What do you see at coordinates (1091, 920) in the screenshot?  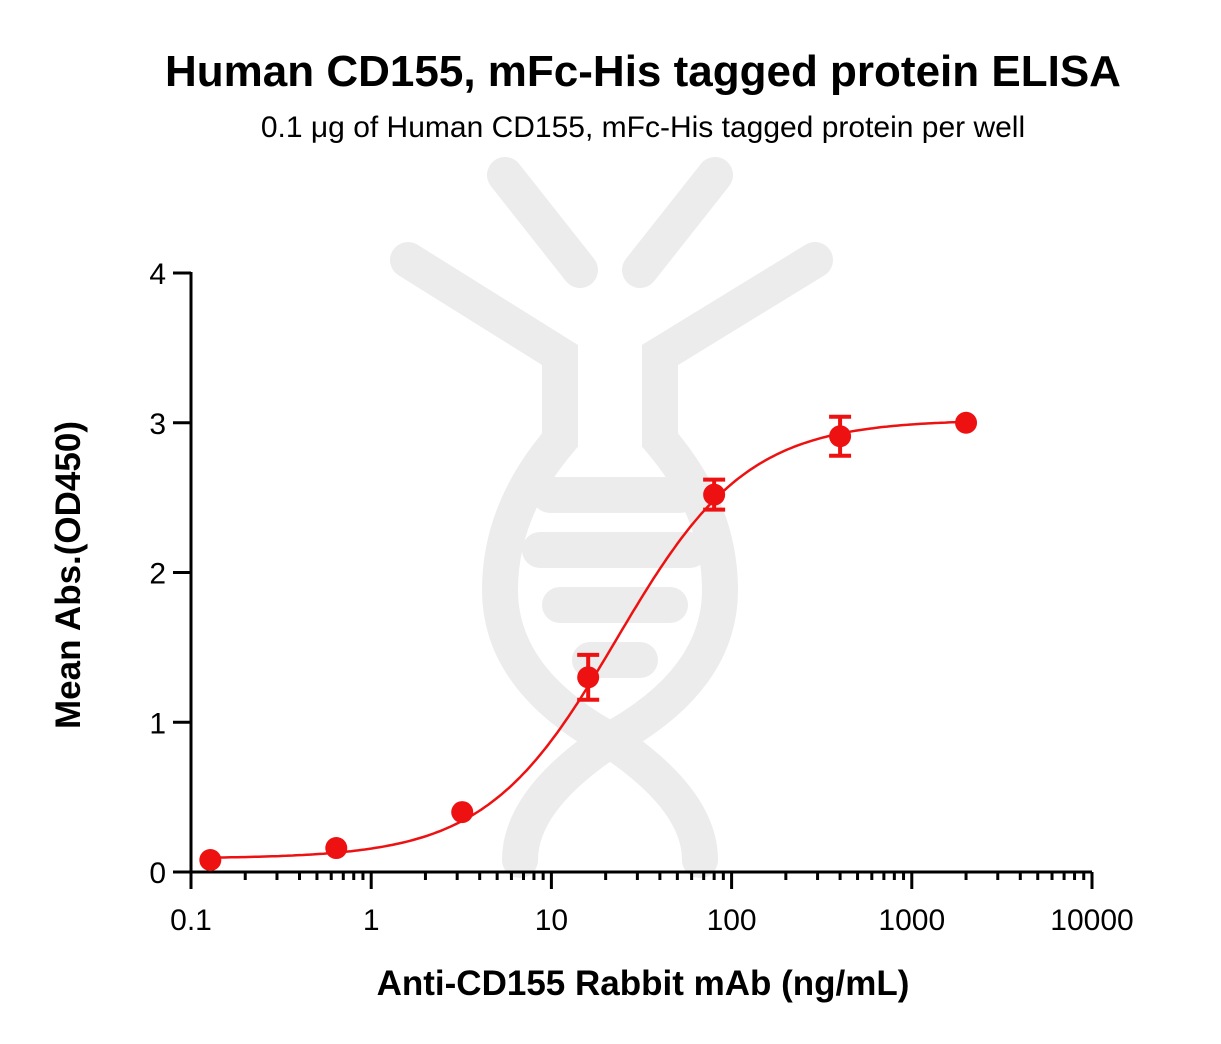 I see `x-tick-label: 10000` at bounding box center [1091, 920].